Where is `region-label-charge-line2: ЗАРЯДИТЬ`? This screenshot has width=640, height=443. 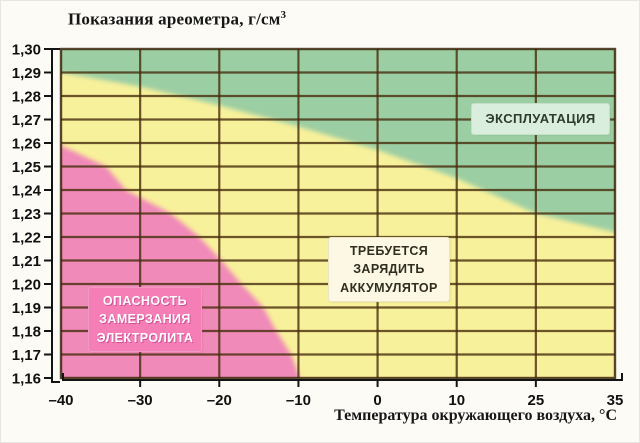 region-label-charge-line2: ЗАРЯДИТЬ is located at coordinates (389, 269).